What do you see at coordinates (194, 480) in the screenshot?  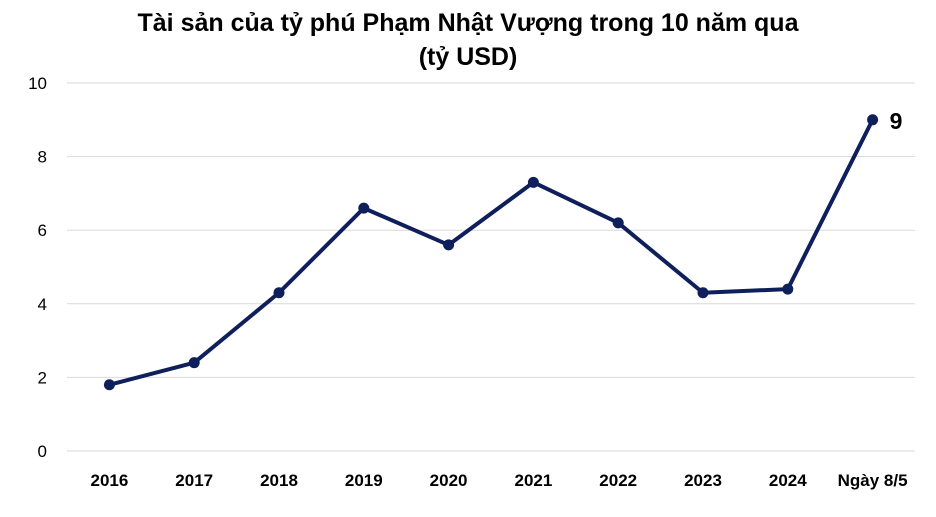 I see `x-tick-label: 2017` at bounding box center [194, 480].